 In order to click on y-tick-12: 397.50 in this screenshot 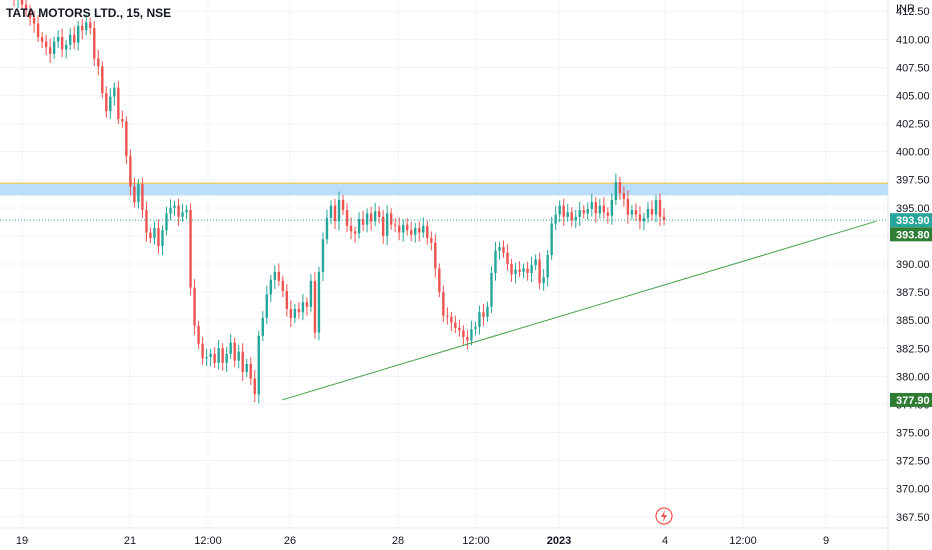, I will do `click(913, 181)`.